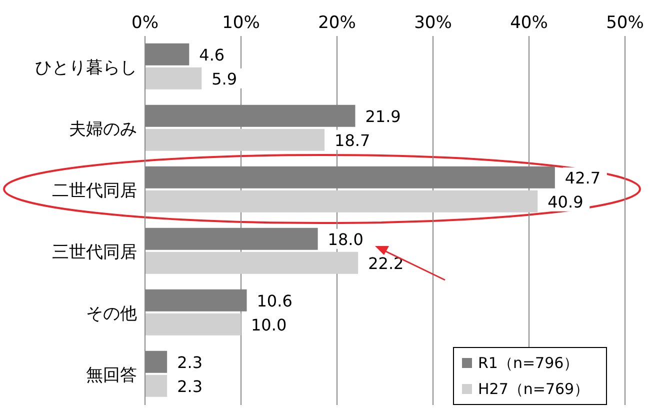 The width and height of the screenshot is (652, 409). I want to click on y-tick-label: 二世代同居, so click(94, 190).